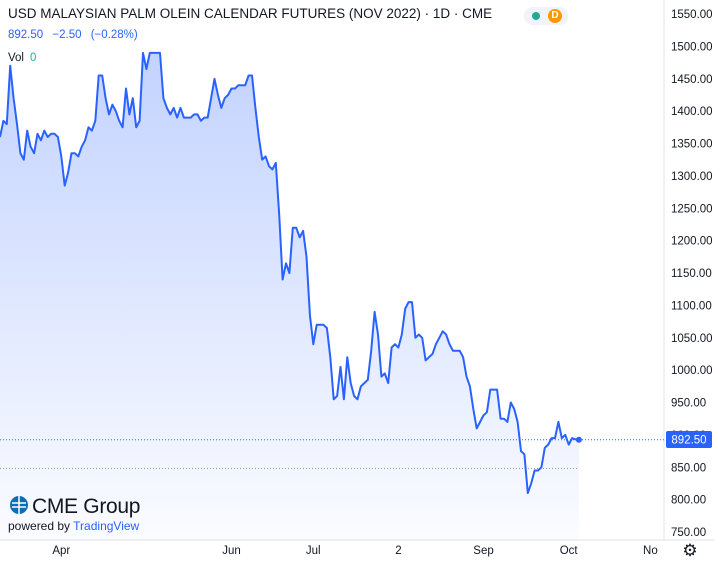  Describe the element at coordinates (16, 58) in the screenshot. I see `volume-label: Vol` at that location.